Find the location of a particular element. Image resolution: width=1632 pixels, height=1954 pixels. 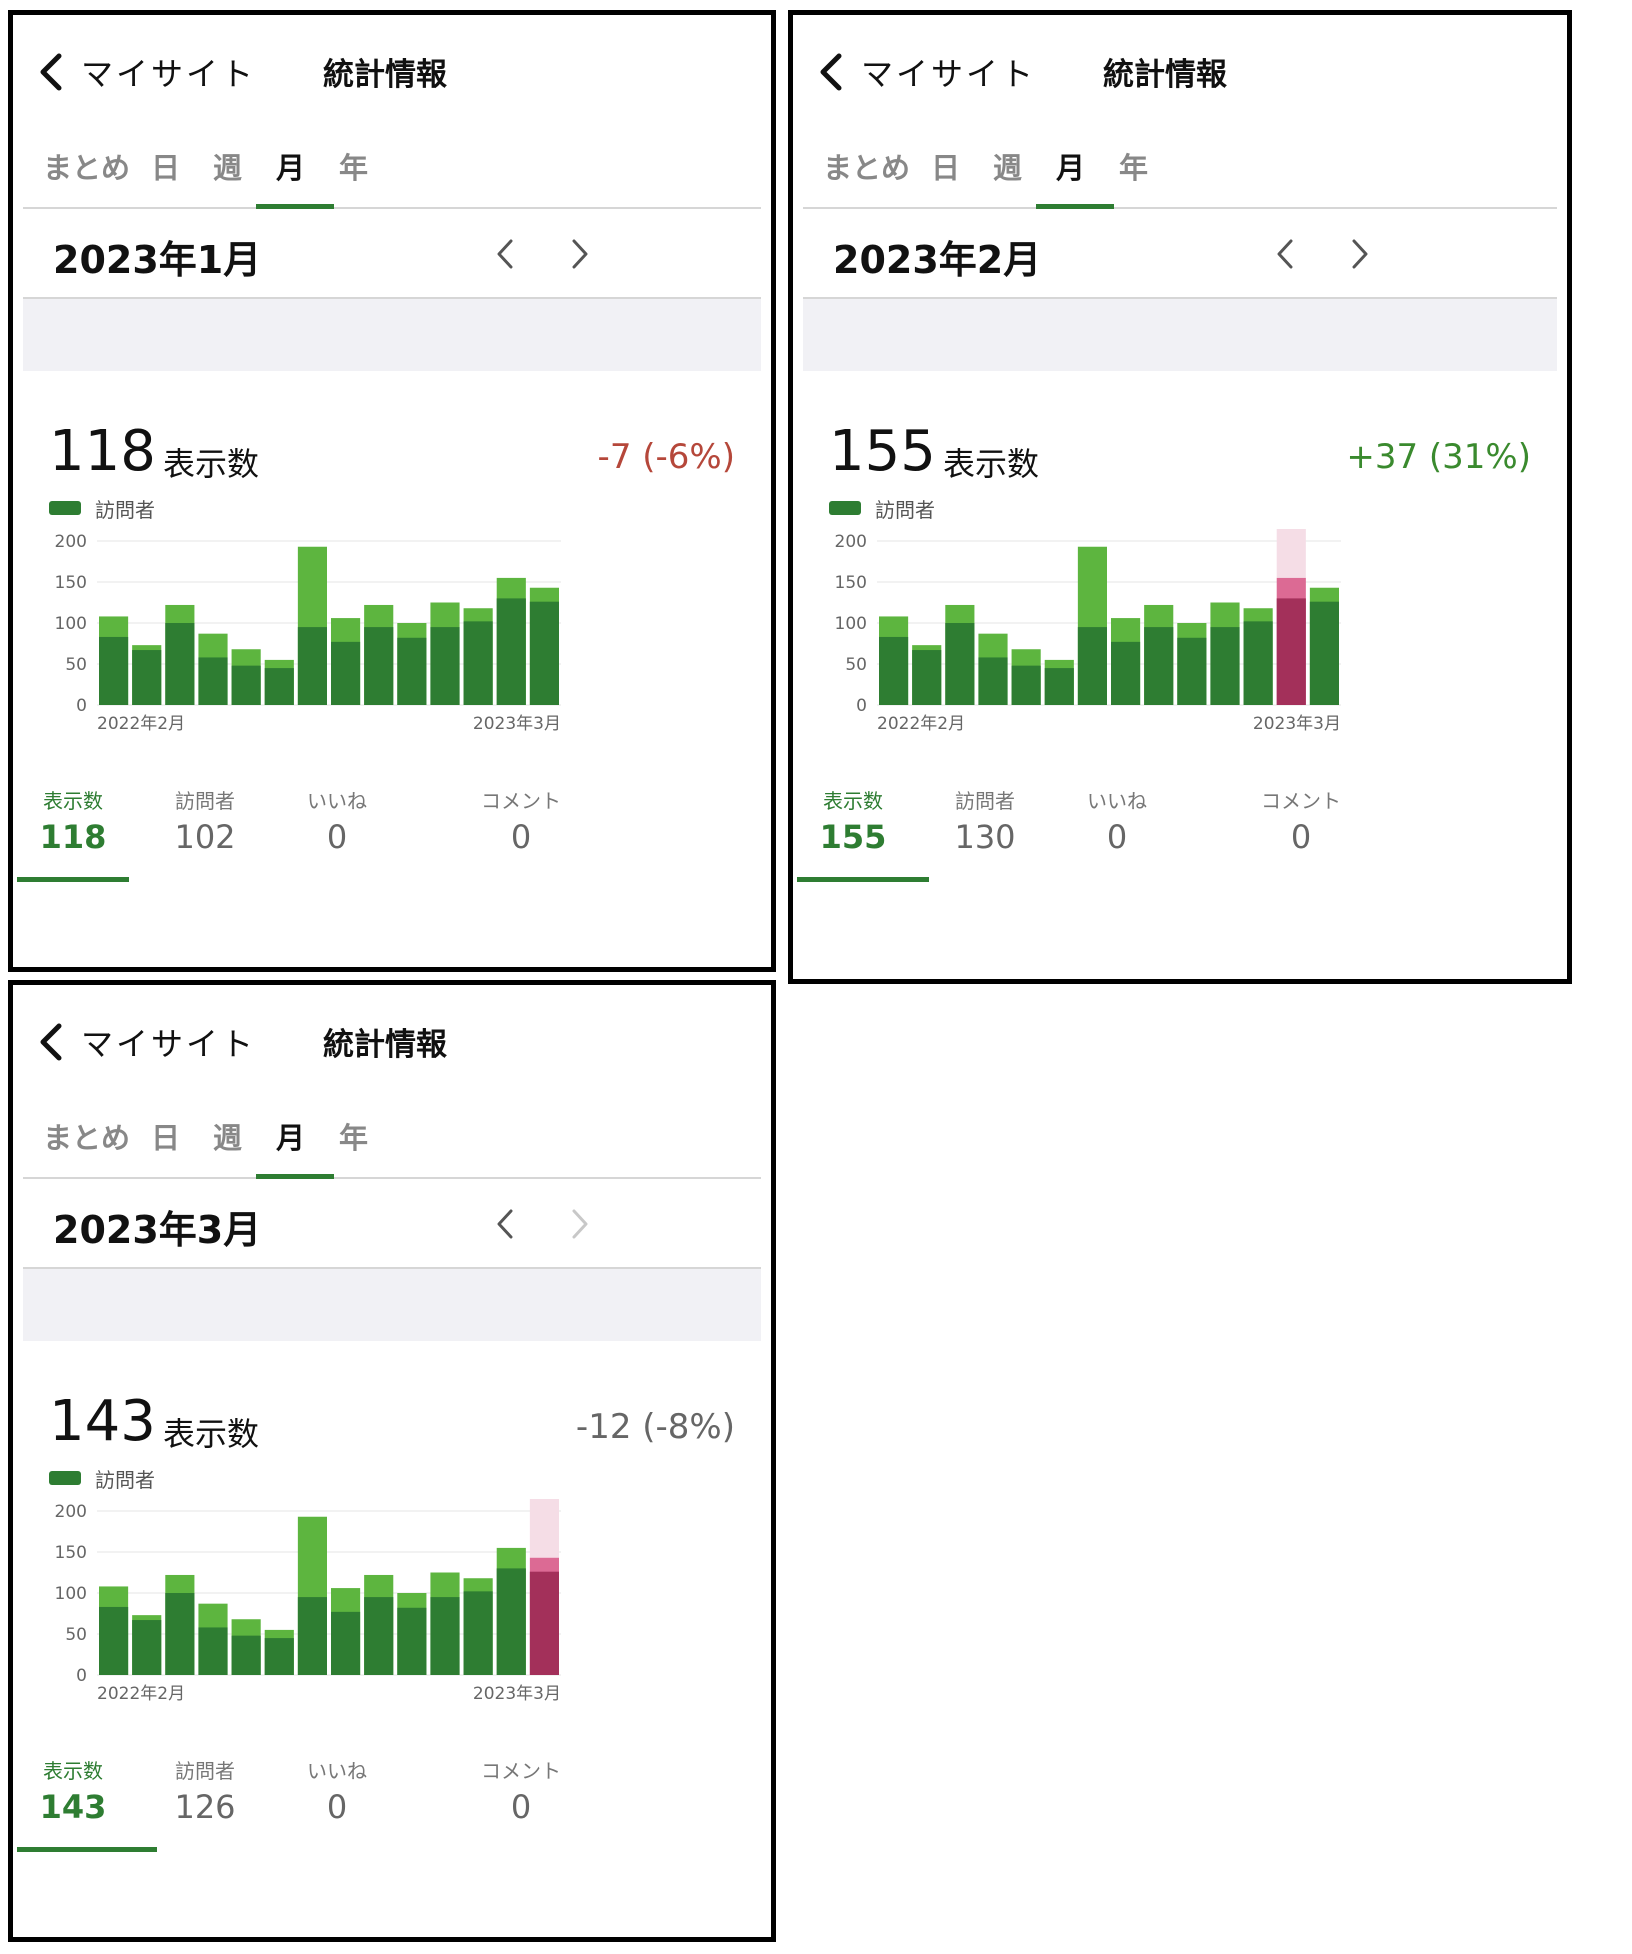

stat-likes-label: いいね is located at coordinates (337, 801).